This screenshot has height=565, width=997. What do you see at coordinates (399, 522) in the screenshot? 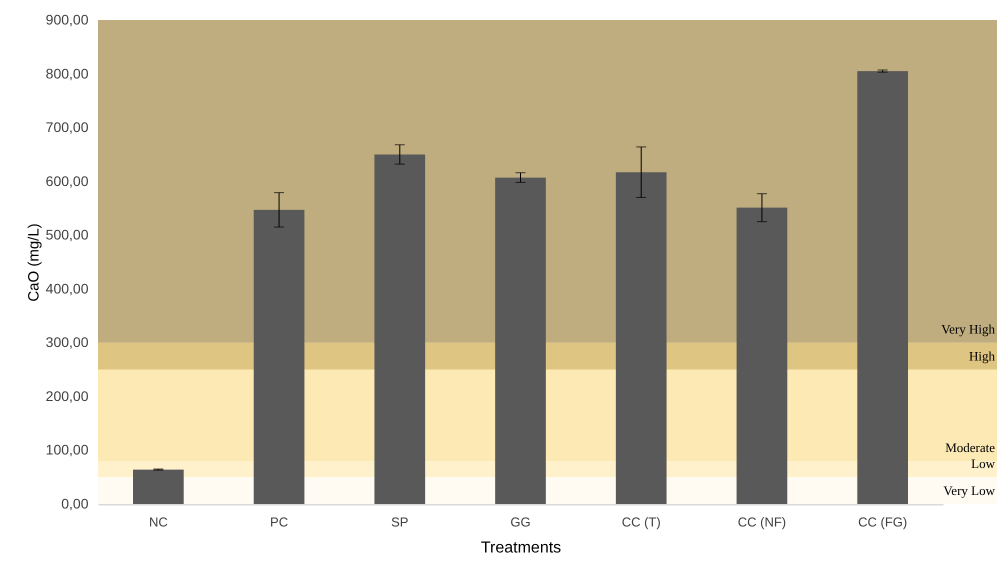
I see `x-tick-label: SP` at bounding box center [399, 522].